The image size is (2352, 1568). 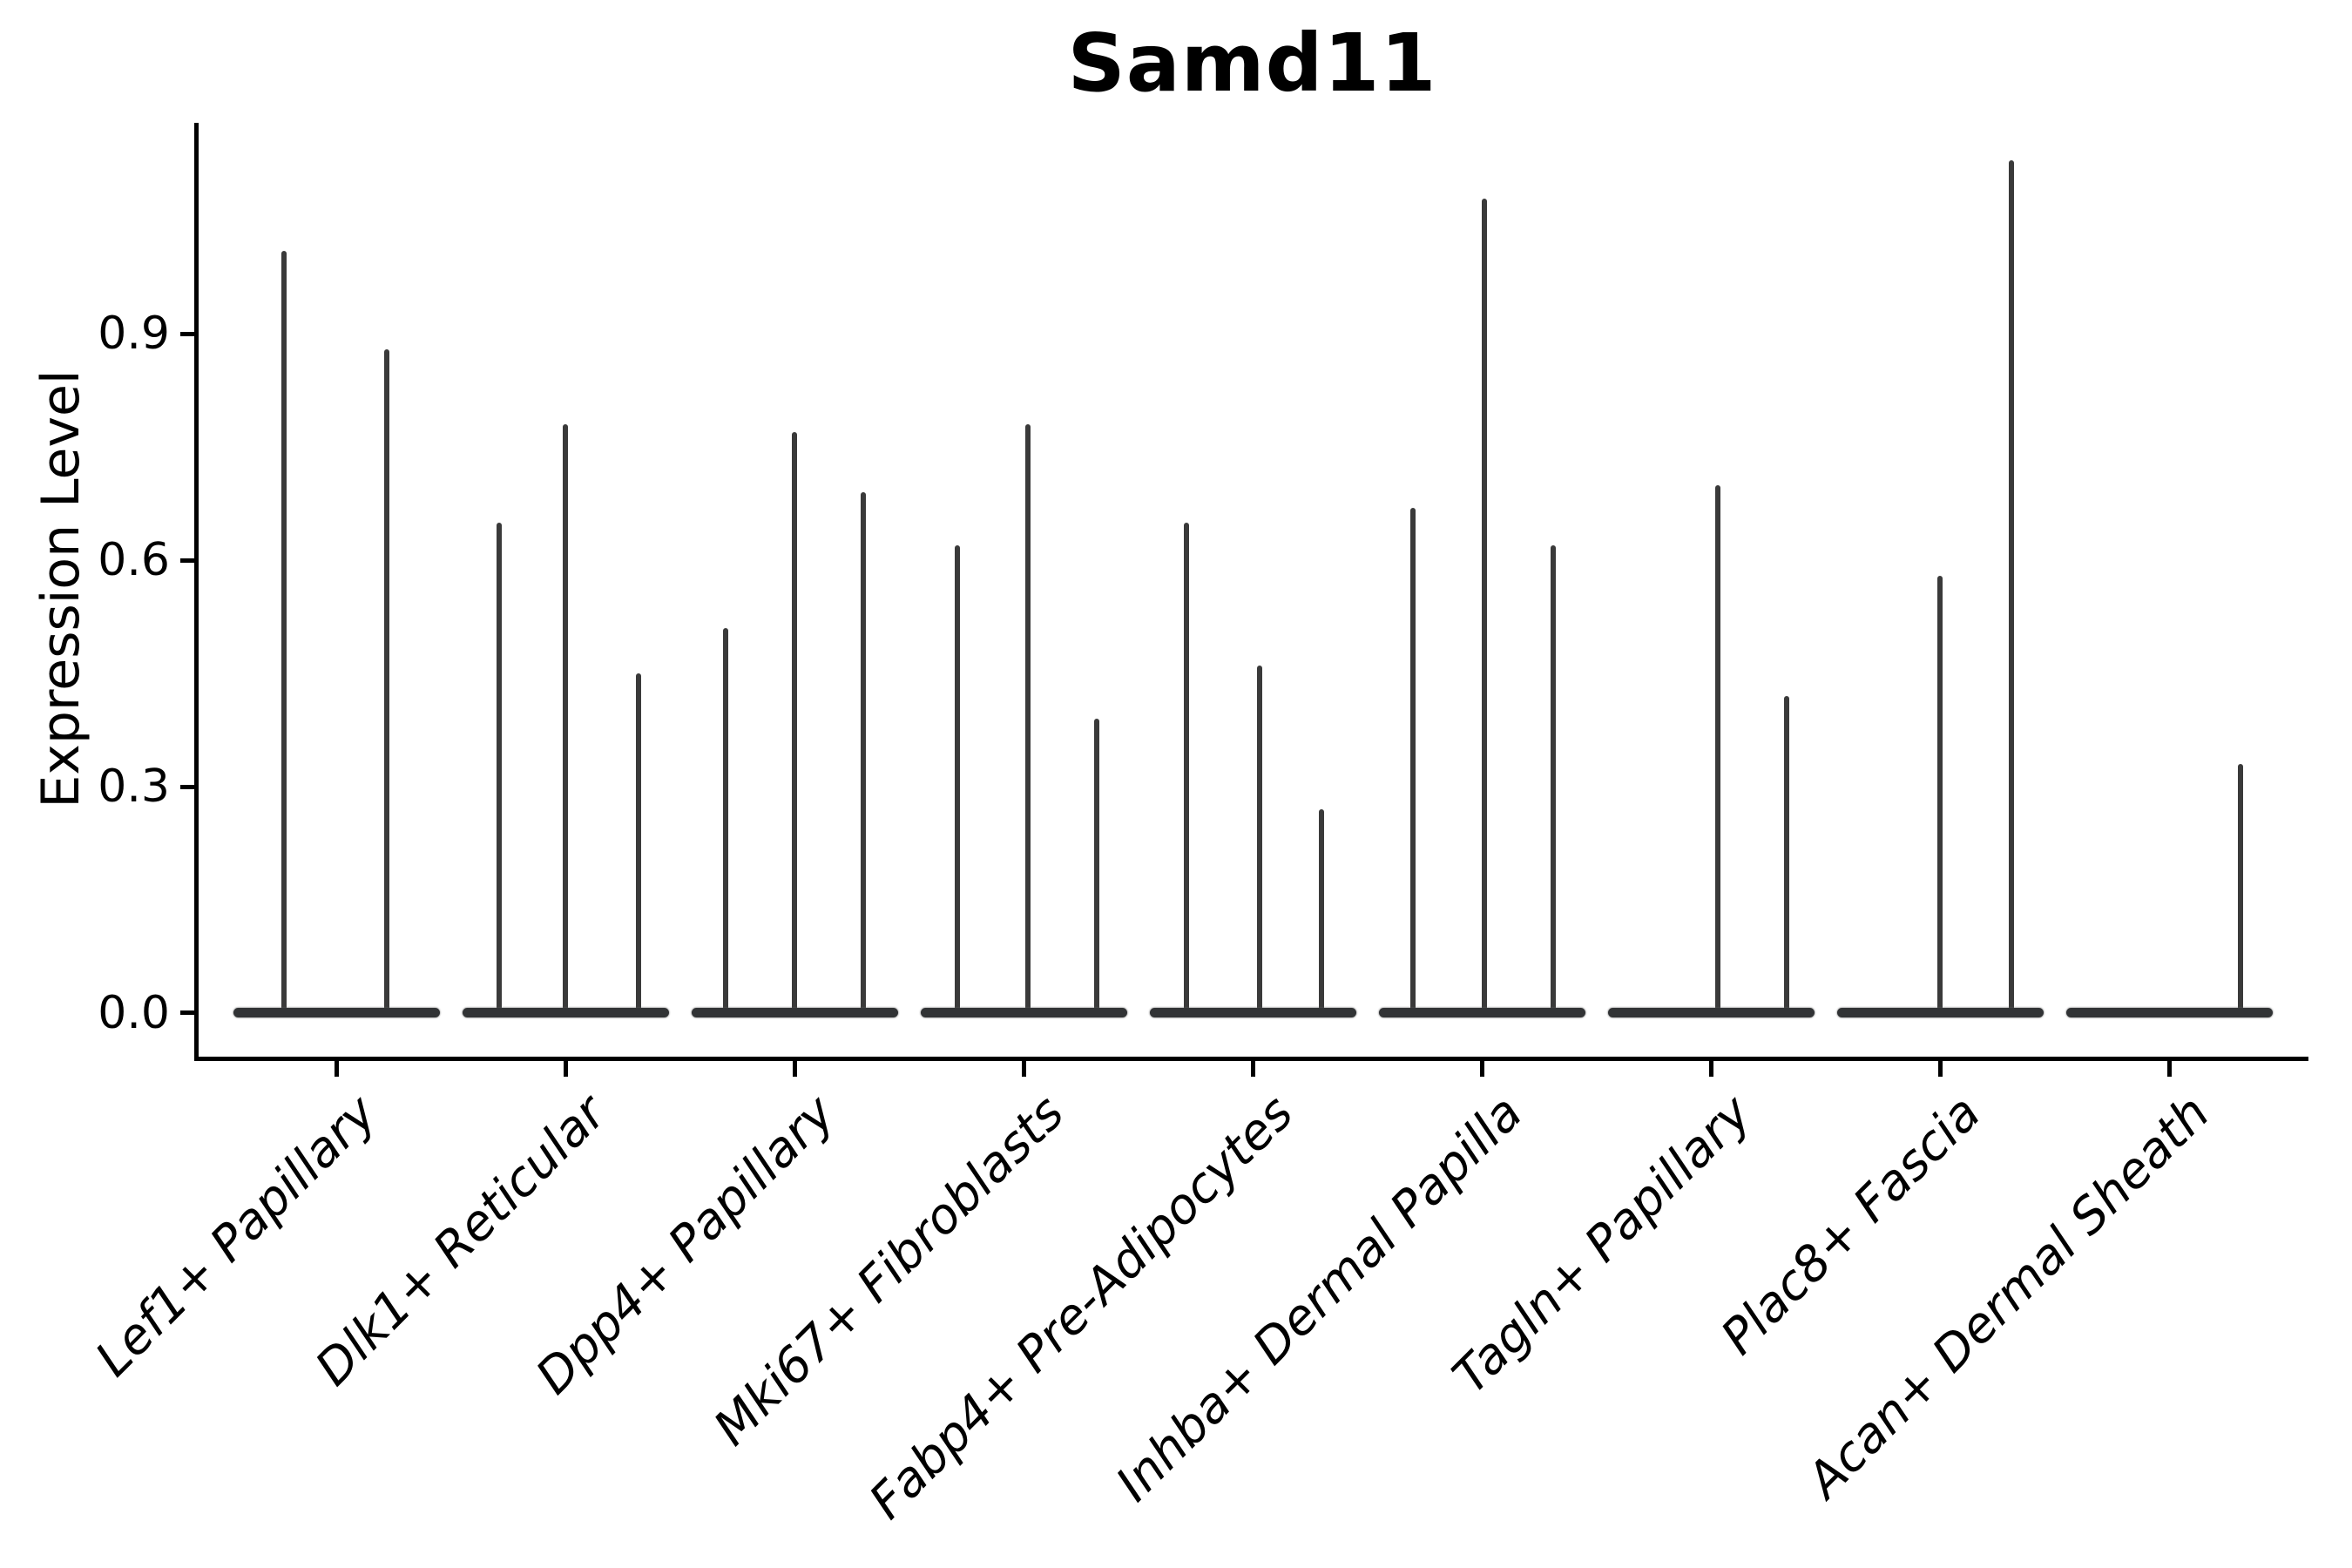 What do you see at coordinates (134, 1013) in the screenshot?
I see `y-tick-label: 0.0` at bounding box center [134, 1013].